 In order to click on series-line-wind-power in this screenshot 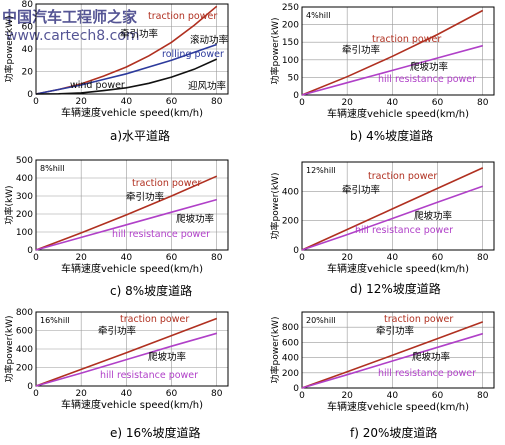, I will do `click(126, 76)`.